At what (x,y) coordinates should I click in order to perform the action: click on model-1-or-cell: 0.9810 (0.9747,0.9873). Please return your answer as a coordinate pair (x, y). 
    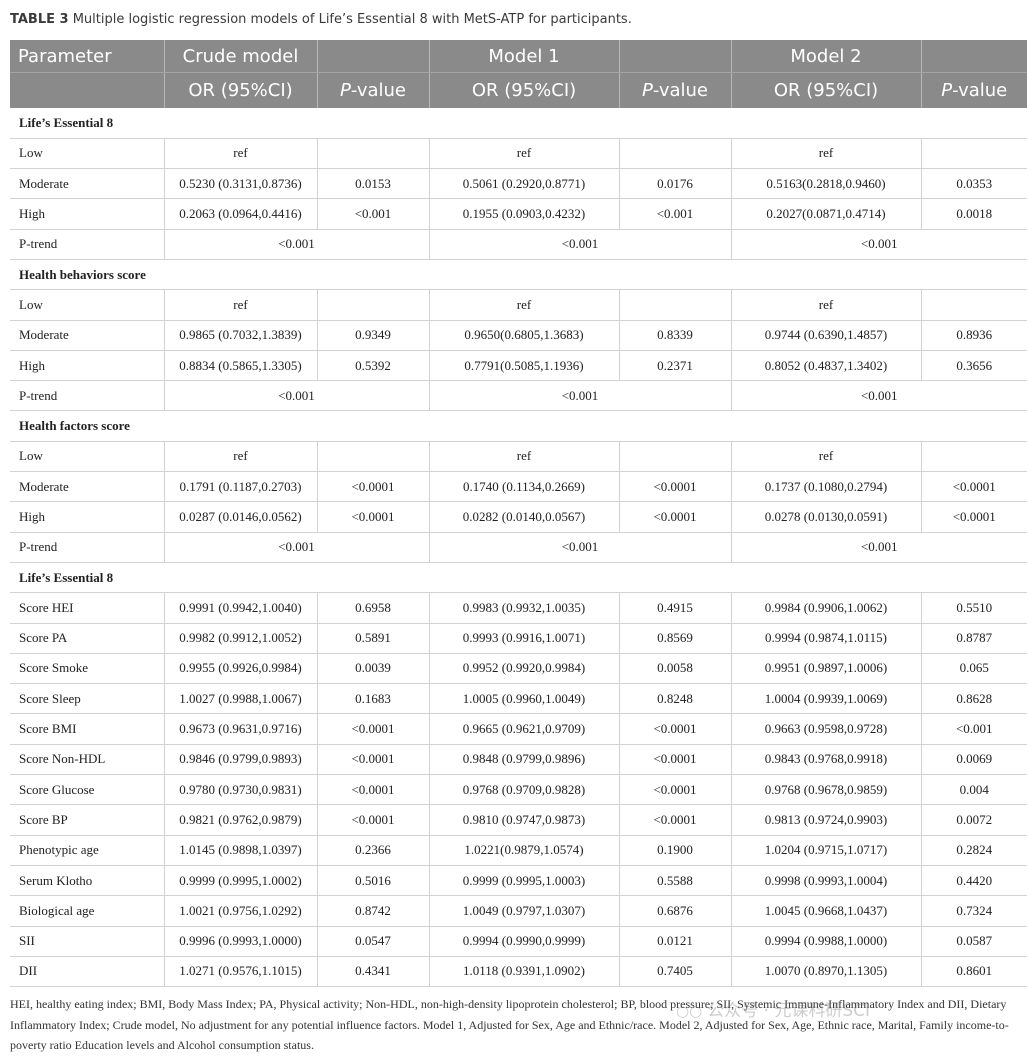
    Looking at the image, I should click on (524, 820).